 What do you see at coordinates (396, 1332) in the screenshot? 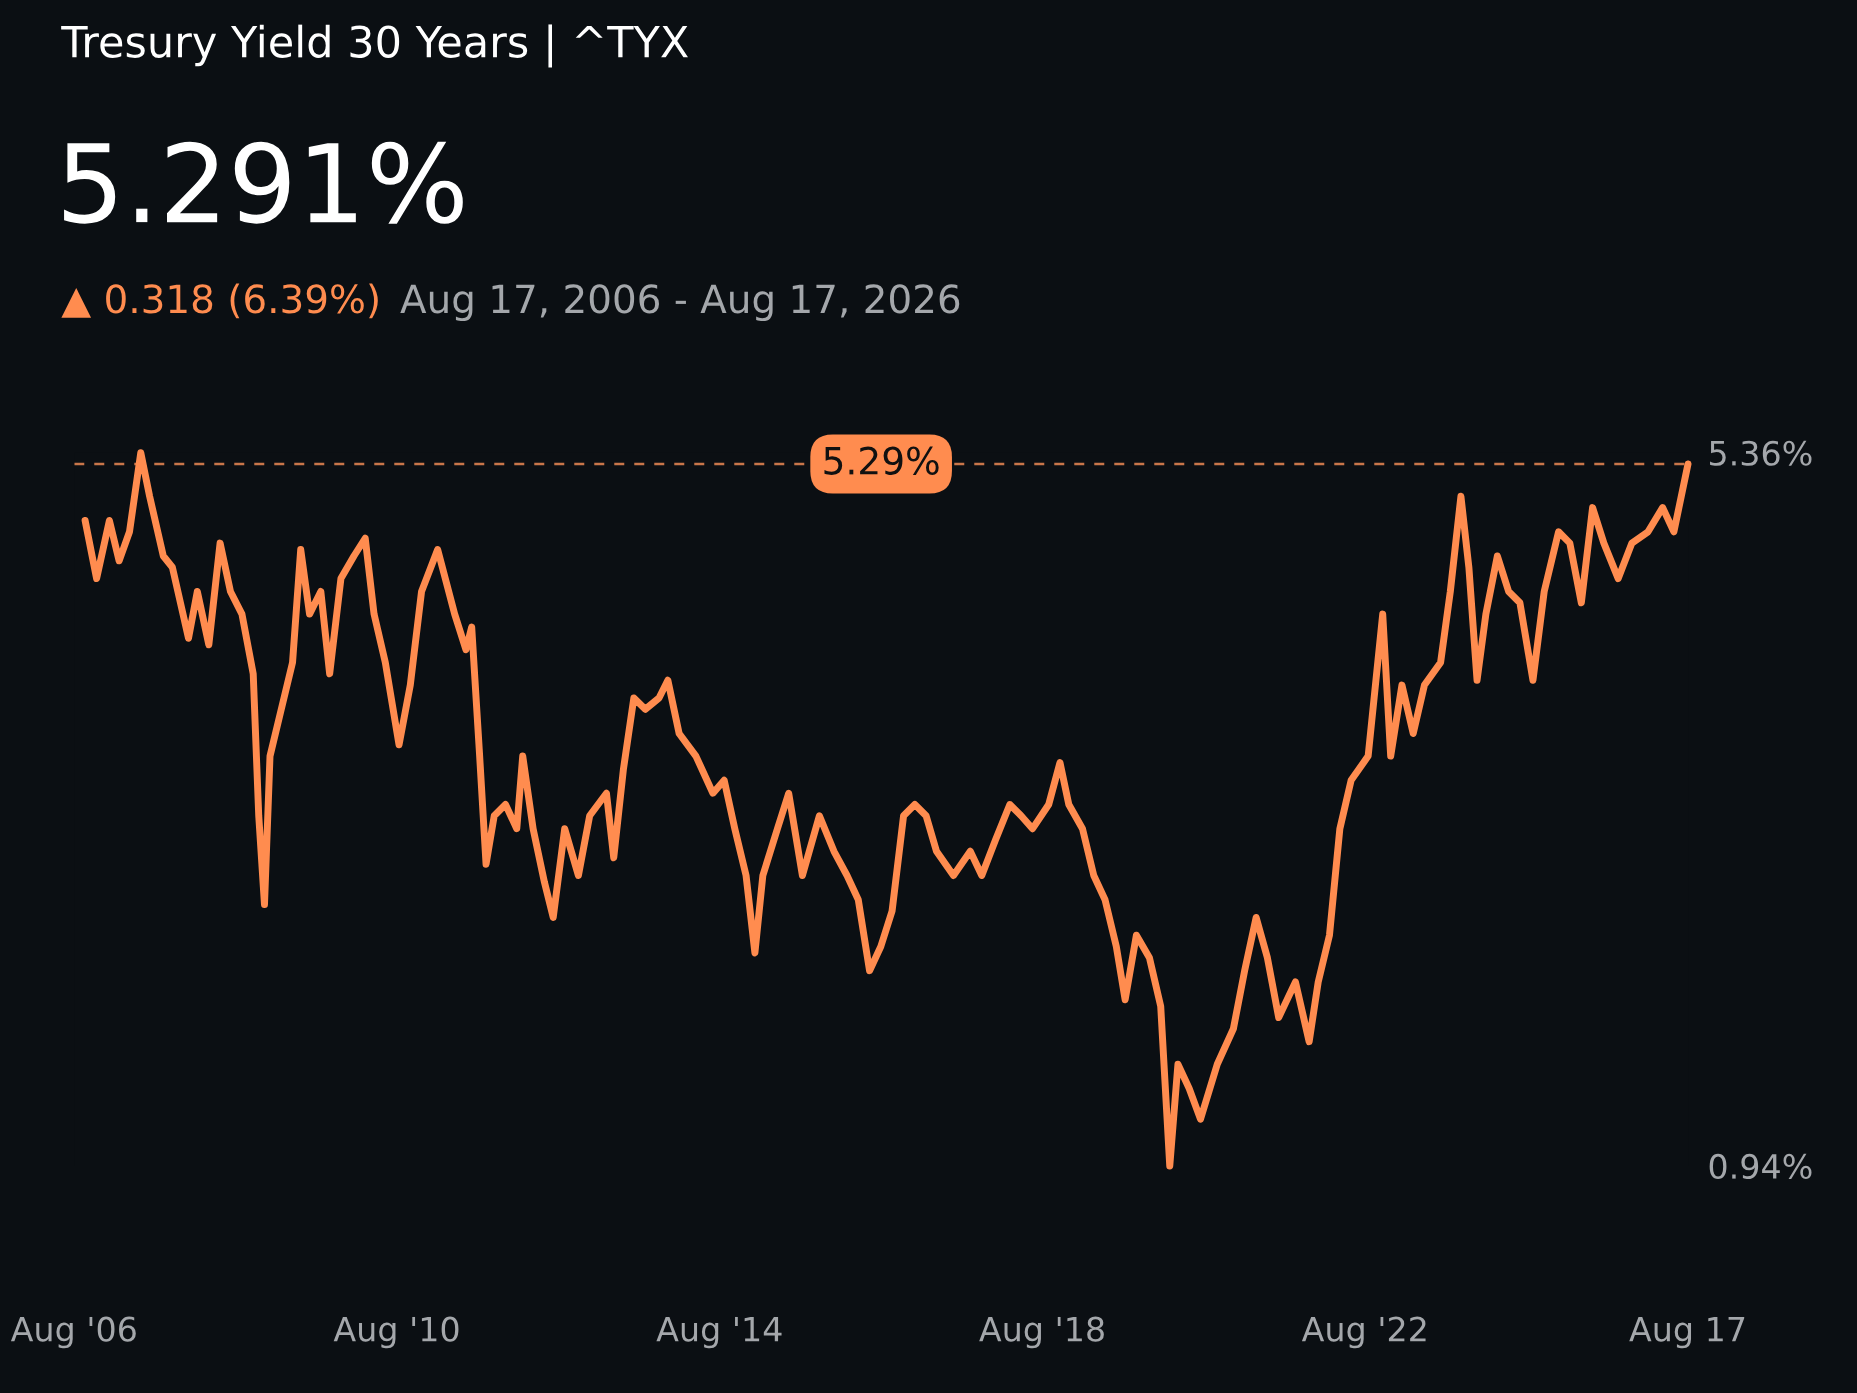
I see `x-tick-label: Aug '10` at bounding box center [396, 1332].